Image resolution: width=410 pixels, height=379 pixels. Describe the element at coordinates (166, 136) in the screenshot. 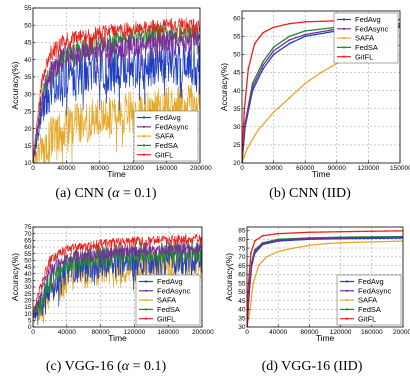

I see `legend-box` at that location.